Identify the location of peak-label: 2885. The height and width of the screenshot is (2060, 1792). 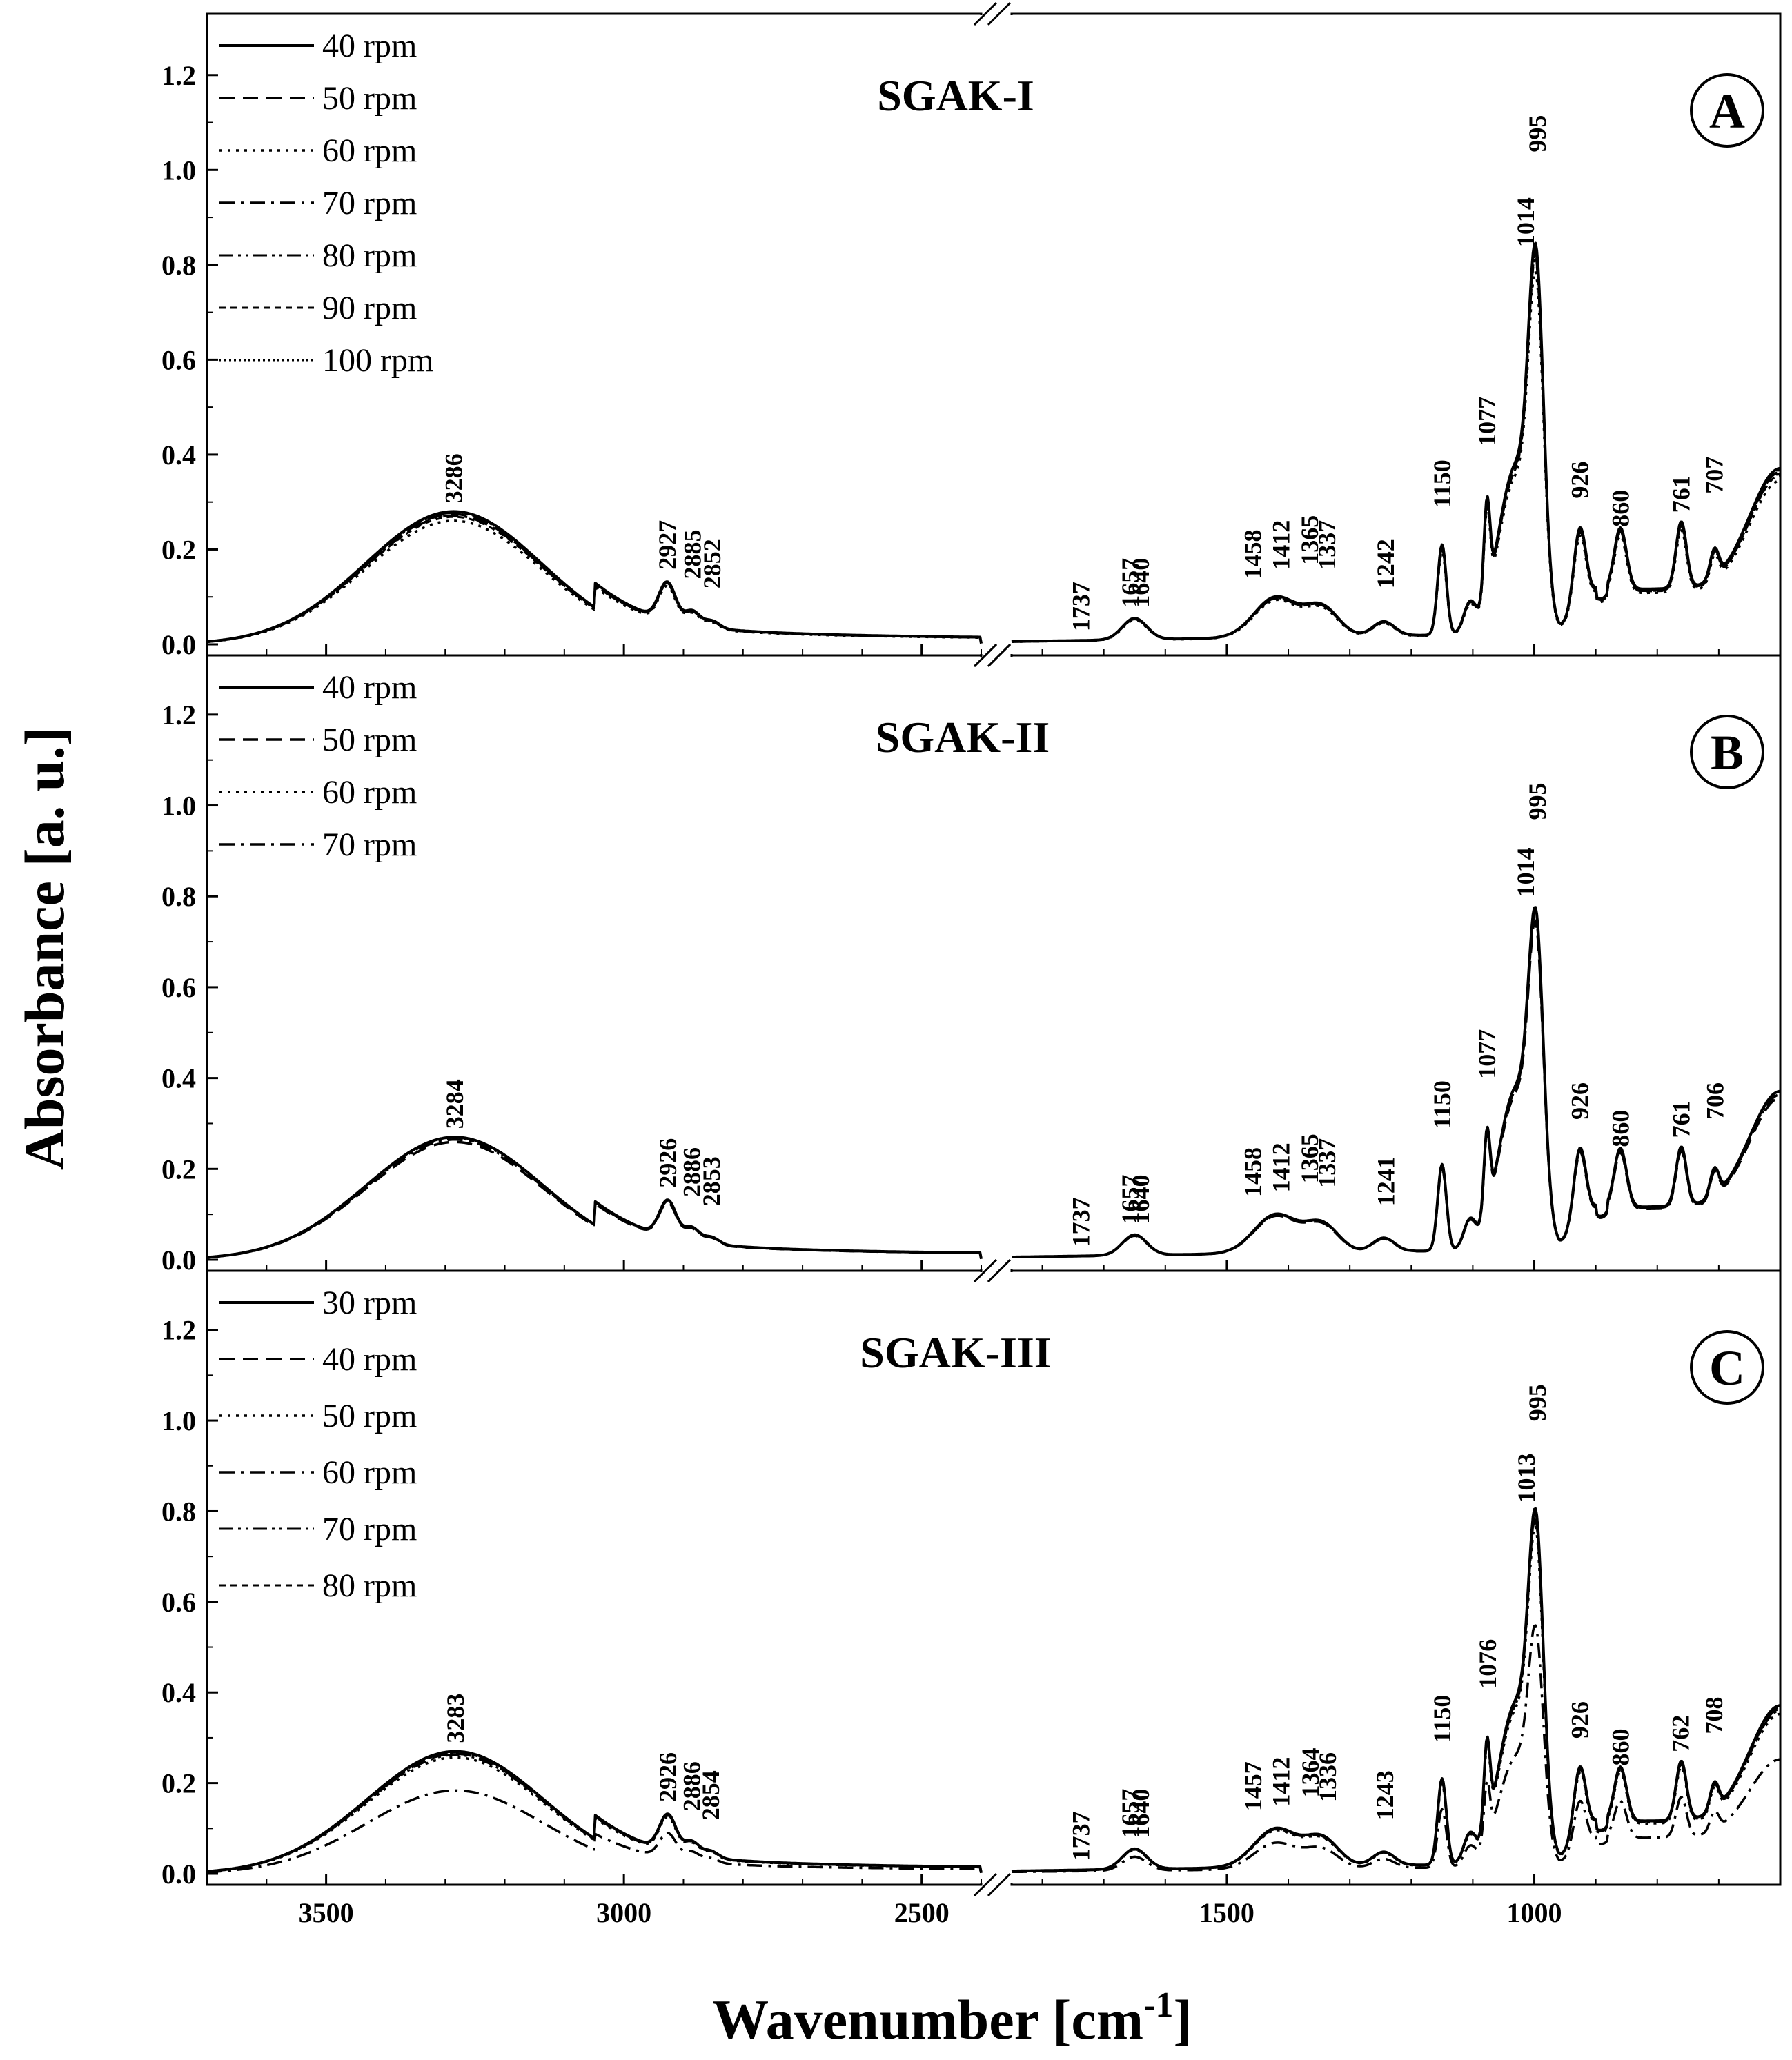
(692, 555).